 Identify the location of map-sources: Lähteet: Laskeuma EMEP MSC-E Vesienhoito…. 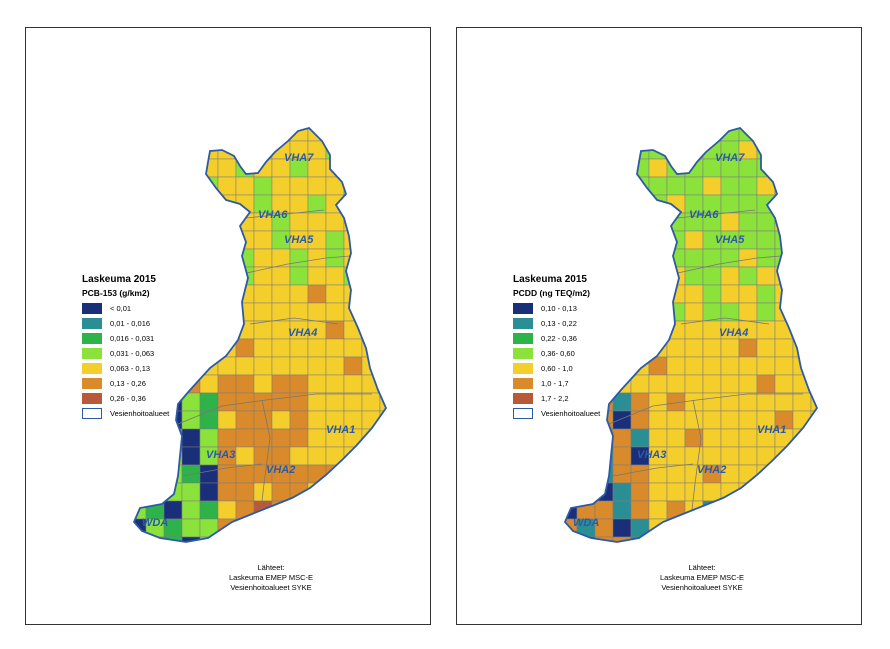
(702, 578).